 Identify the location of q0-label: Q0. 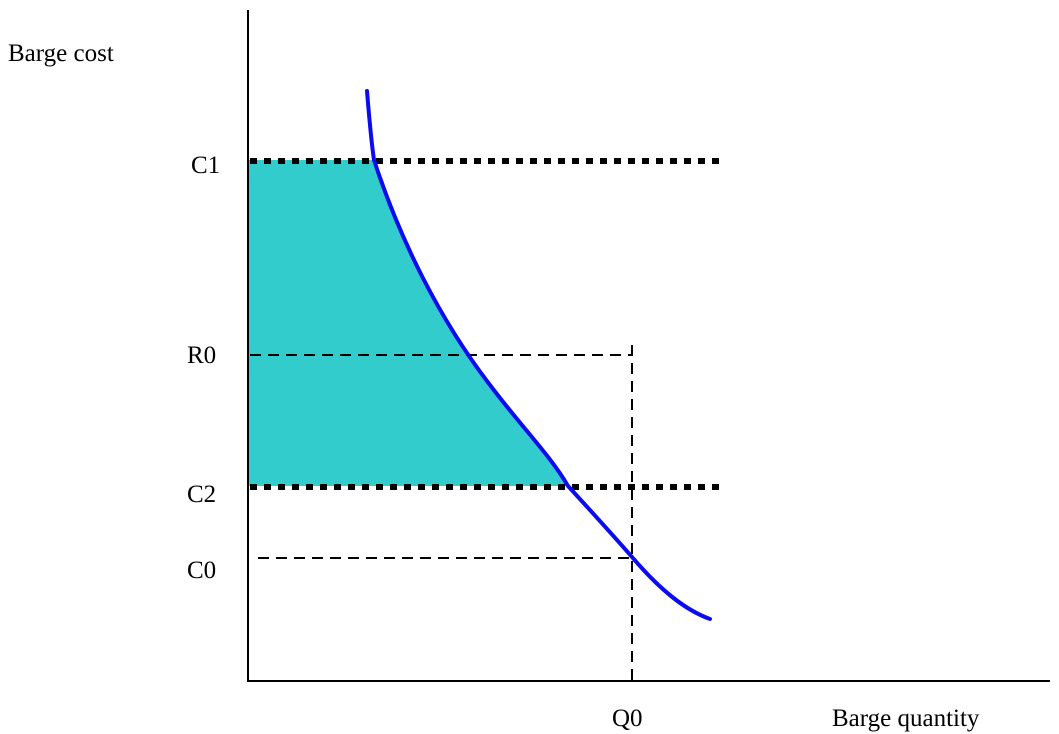
(627, 718).